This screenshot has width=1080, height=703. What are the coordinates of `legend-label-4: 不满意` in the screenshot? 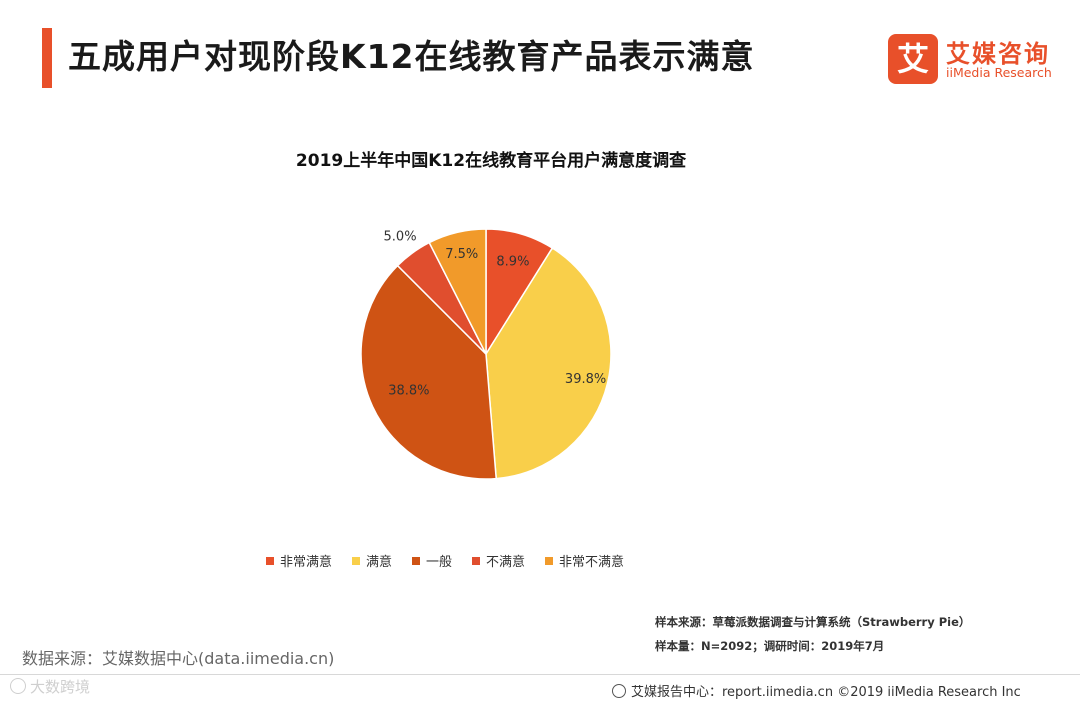 It's located at (506, 562).